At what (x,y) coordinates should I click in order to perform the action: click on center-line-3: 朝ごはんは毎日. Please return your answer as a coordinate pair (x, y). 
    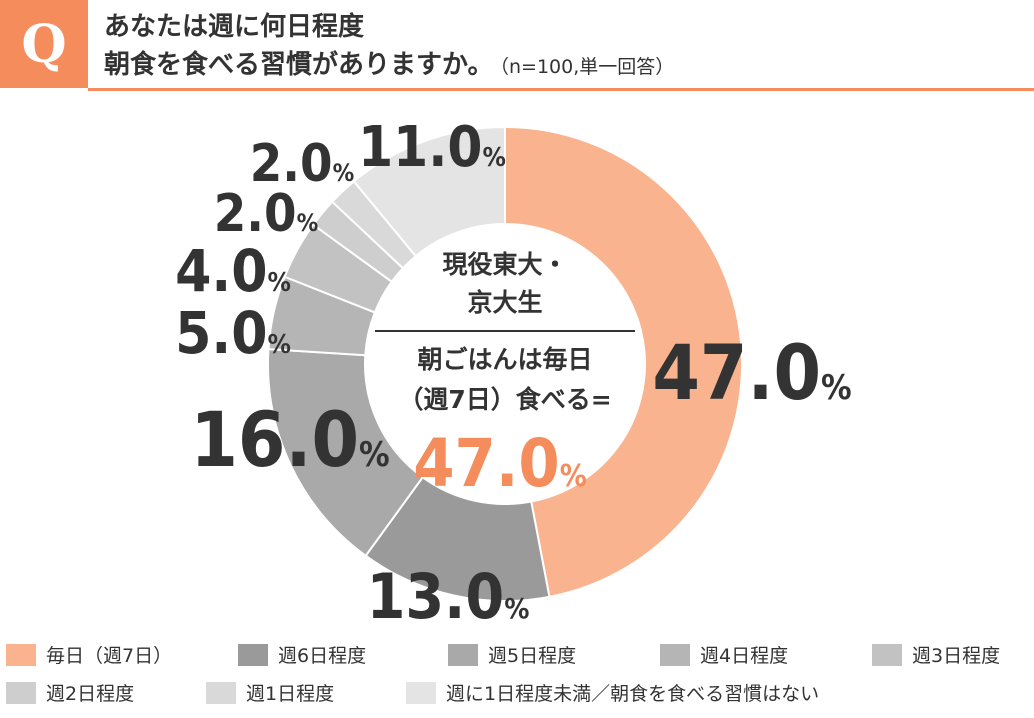
    Looking at the image, I should click on (504, 359).